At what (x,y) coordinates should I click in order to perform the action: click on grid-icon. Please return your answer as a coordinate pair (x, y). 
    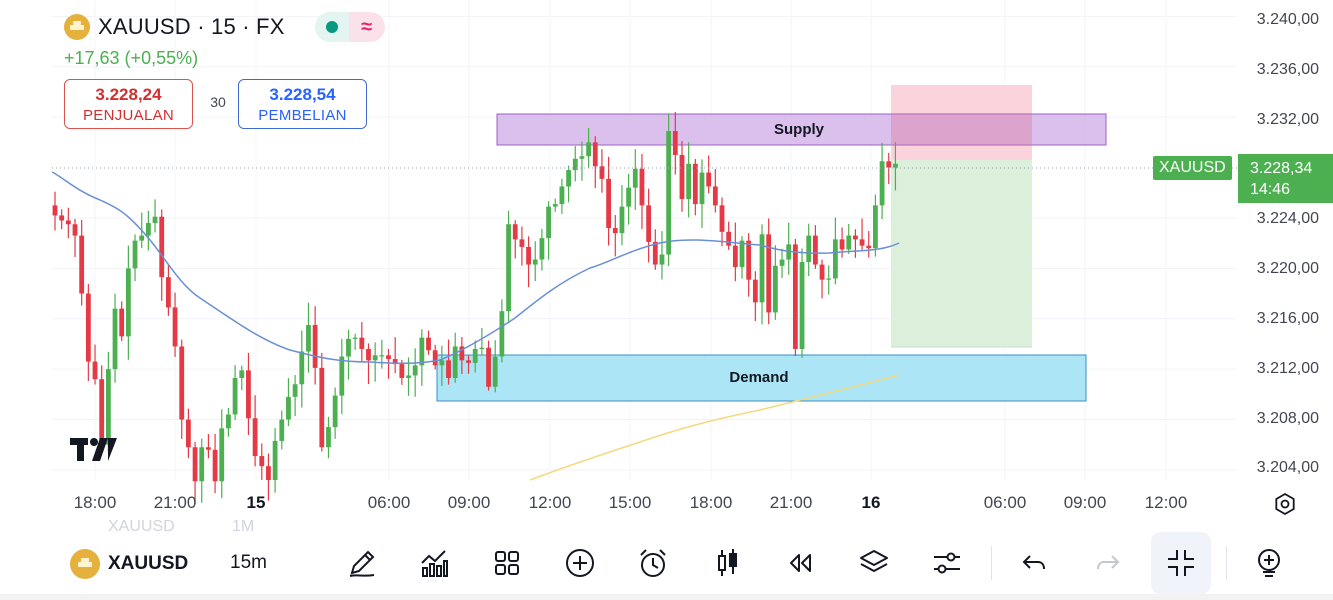
    Looking at the image, I should click on (507, 563).